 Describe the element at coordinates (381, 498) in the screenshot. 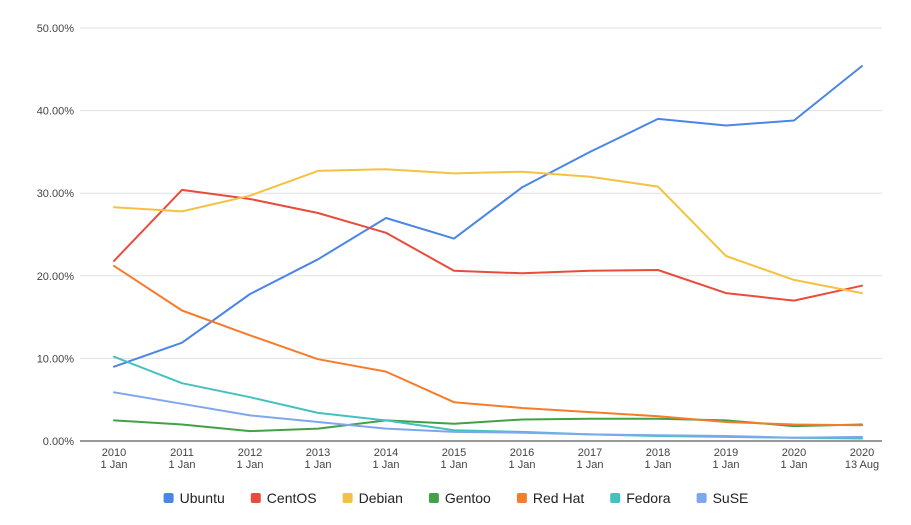

I see `legend-label: Debian` at that location.